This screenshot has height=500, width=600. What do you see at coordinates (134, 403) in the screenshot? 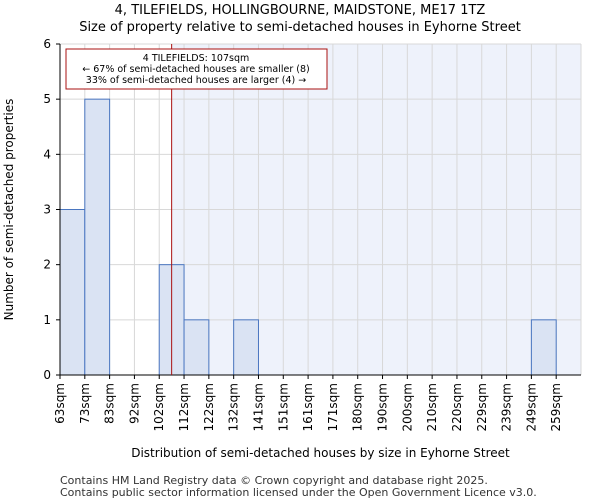
I see `x-tick-label: 92sqm` at bounding box center [134, 403].